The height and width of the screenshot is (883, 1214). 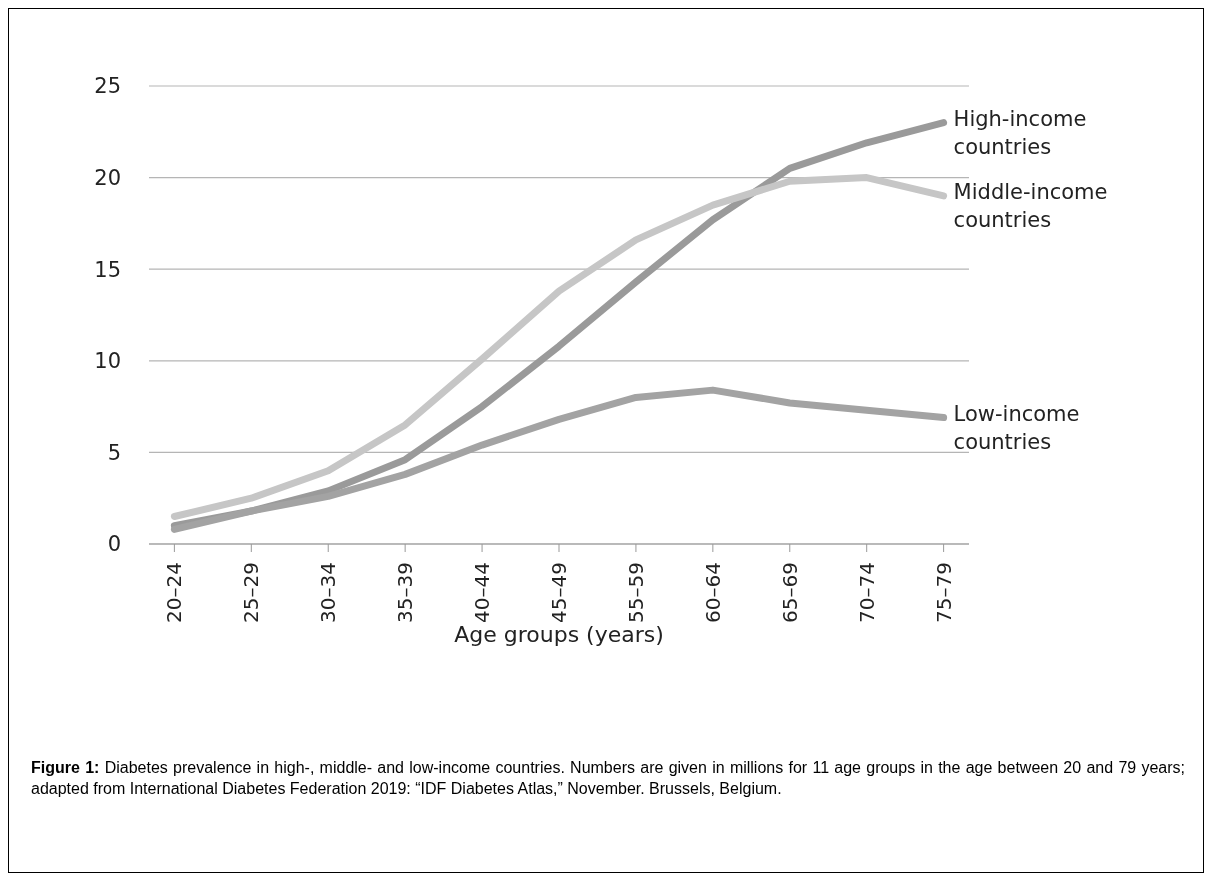 I want to click on x-tick-label: 65–69, so click(x=789, y=592).